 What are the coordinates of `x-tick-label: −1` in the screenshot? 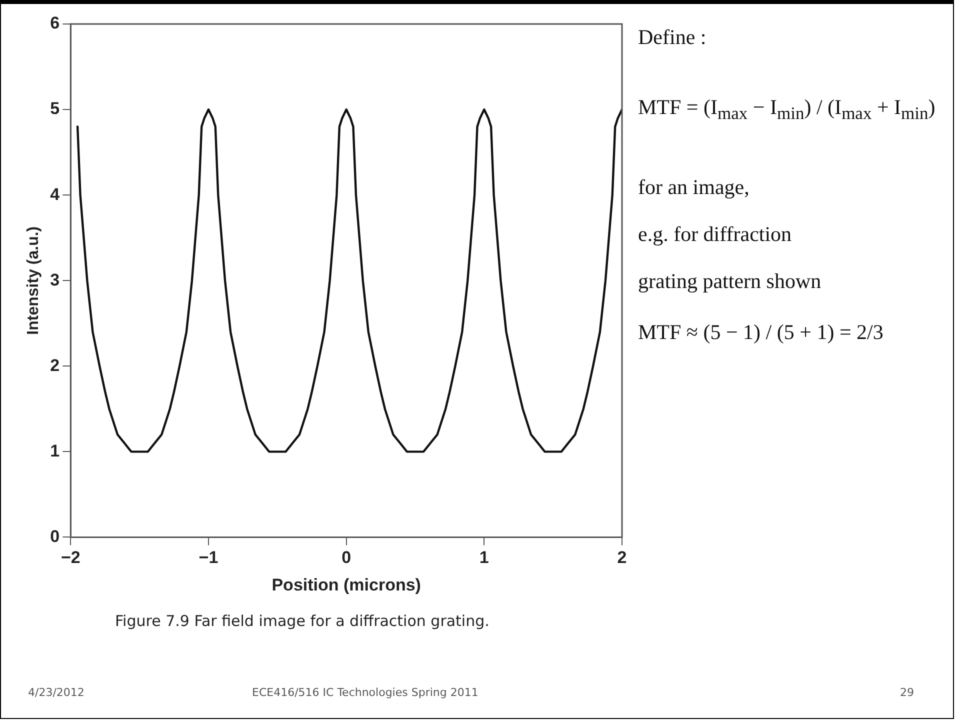 It's located at (208, 558).